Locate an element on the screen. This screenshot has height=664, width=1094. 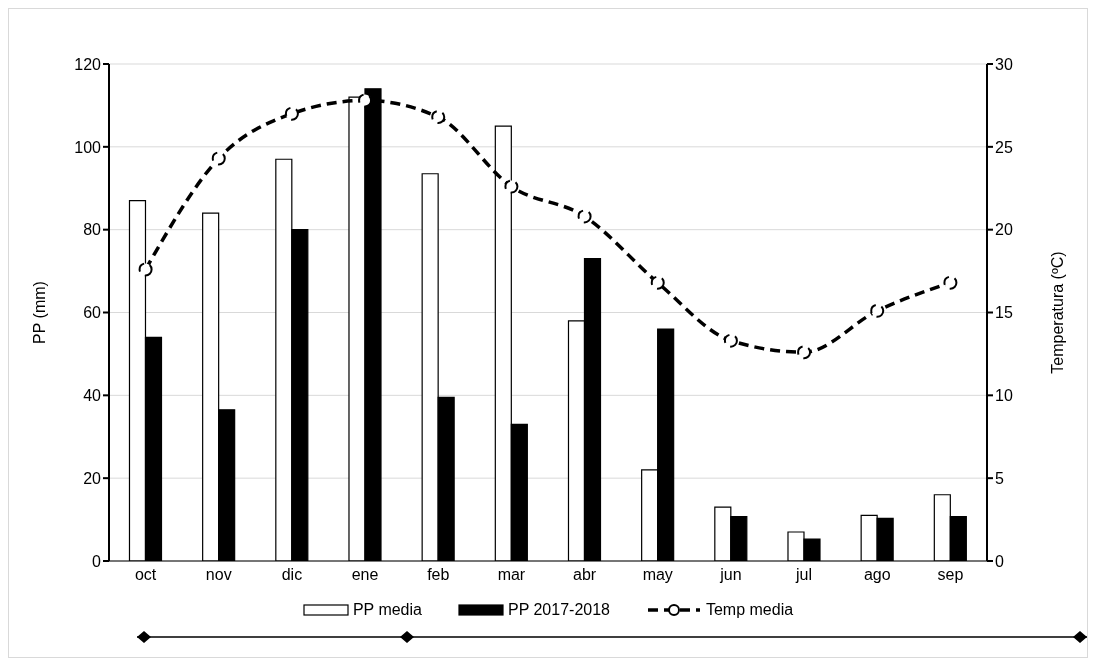
x-tick-label: nov is located at coordinates (218, 575).